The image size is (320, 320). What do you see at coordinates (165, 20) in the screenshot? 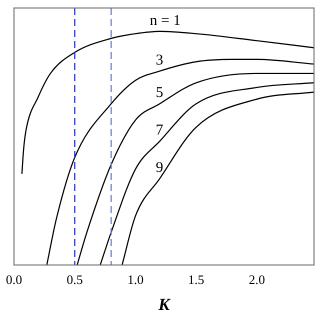
I see `series-label: n = 1` at bounding box center [165, 20].